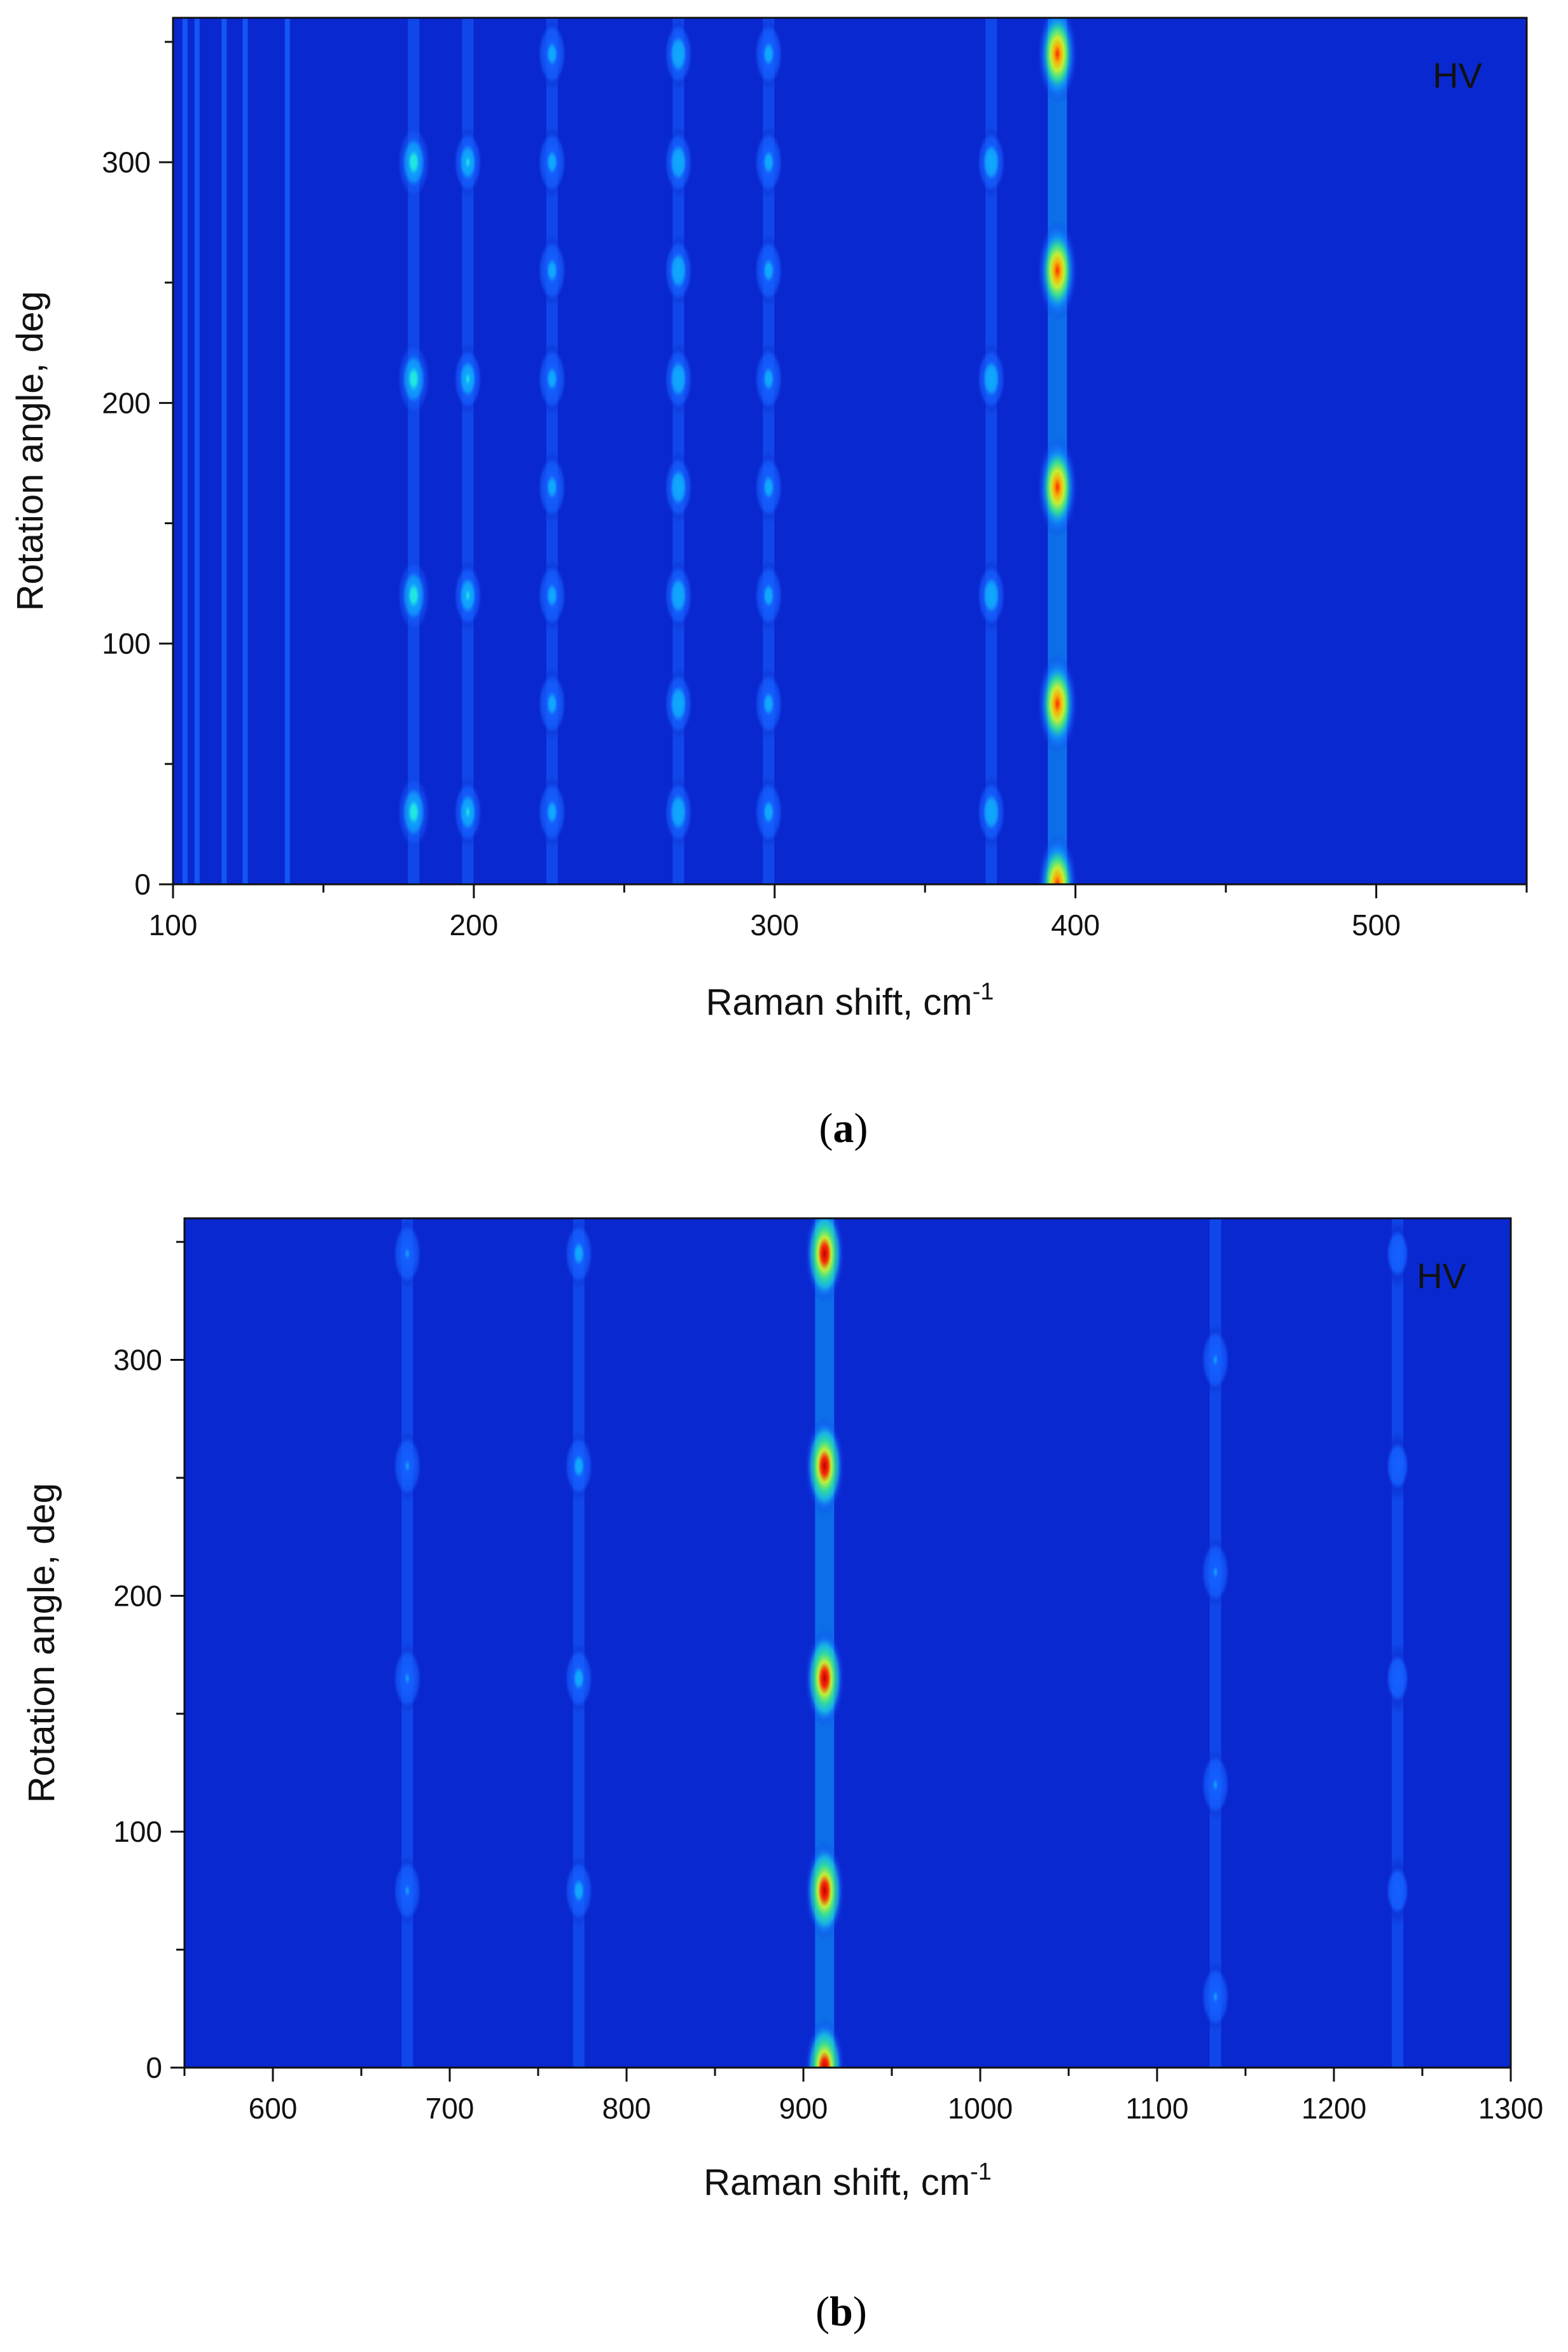  Describe the element at coordinates (474, 925) in the screenshot. I see `x-tick-label: 200` at that location.